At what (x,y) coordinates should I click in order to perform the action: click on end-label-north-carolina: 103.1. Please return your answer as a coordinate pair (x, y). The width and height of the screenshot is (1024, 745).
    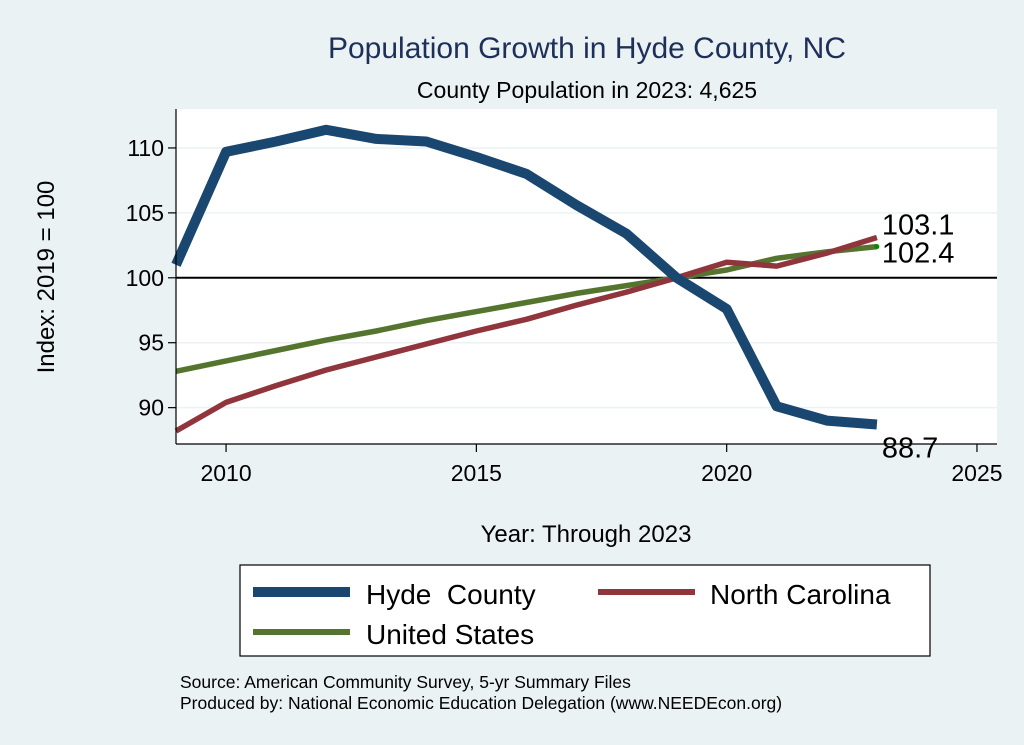
    Looking at the image, I should click on (918, 226).